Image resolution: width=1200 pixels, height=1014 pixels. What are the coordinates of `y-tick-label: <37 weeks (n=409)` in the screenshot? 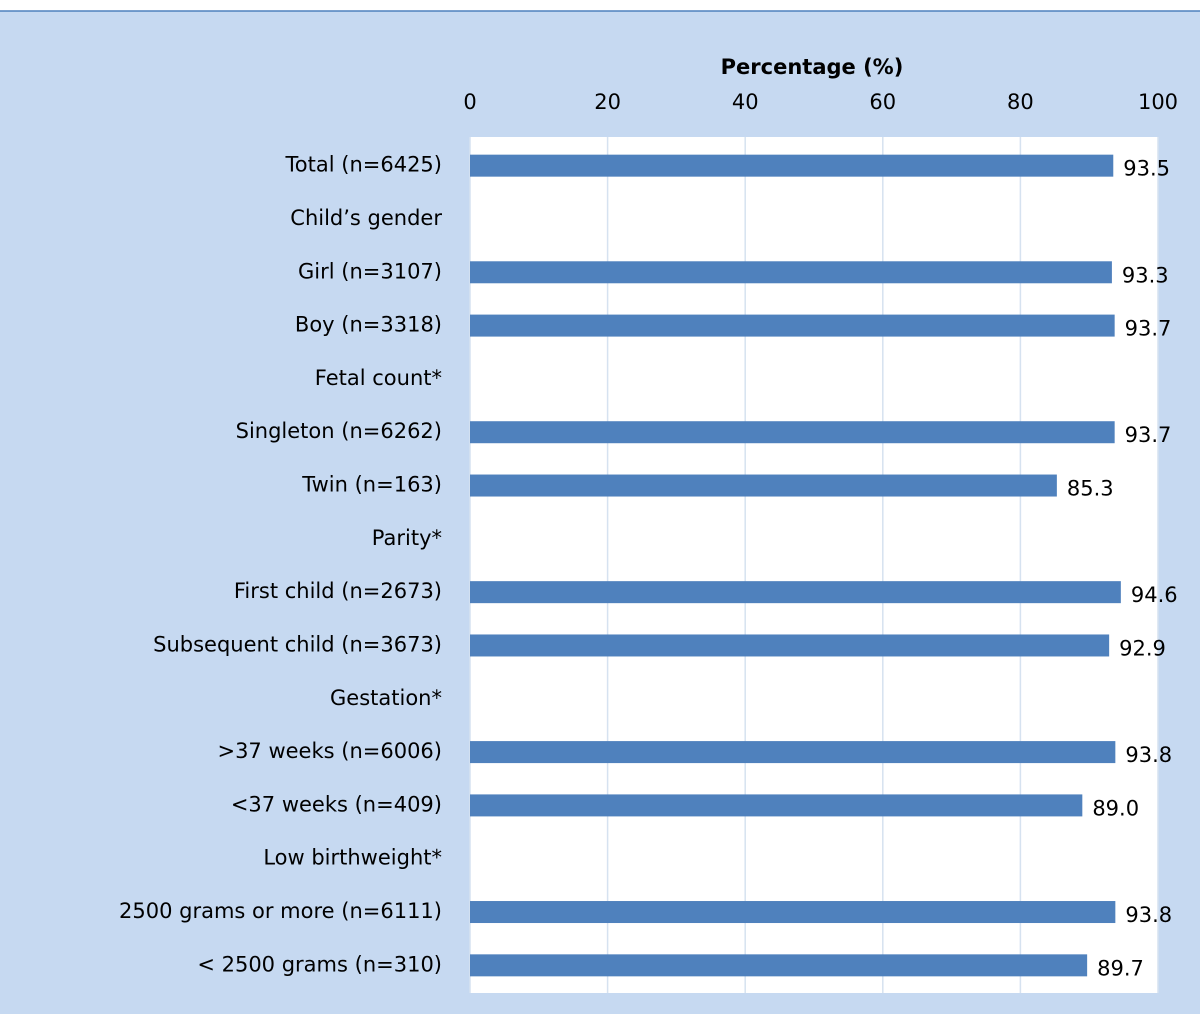 It's located at (336, 804).